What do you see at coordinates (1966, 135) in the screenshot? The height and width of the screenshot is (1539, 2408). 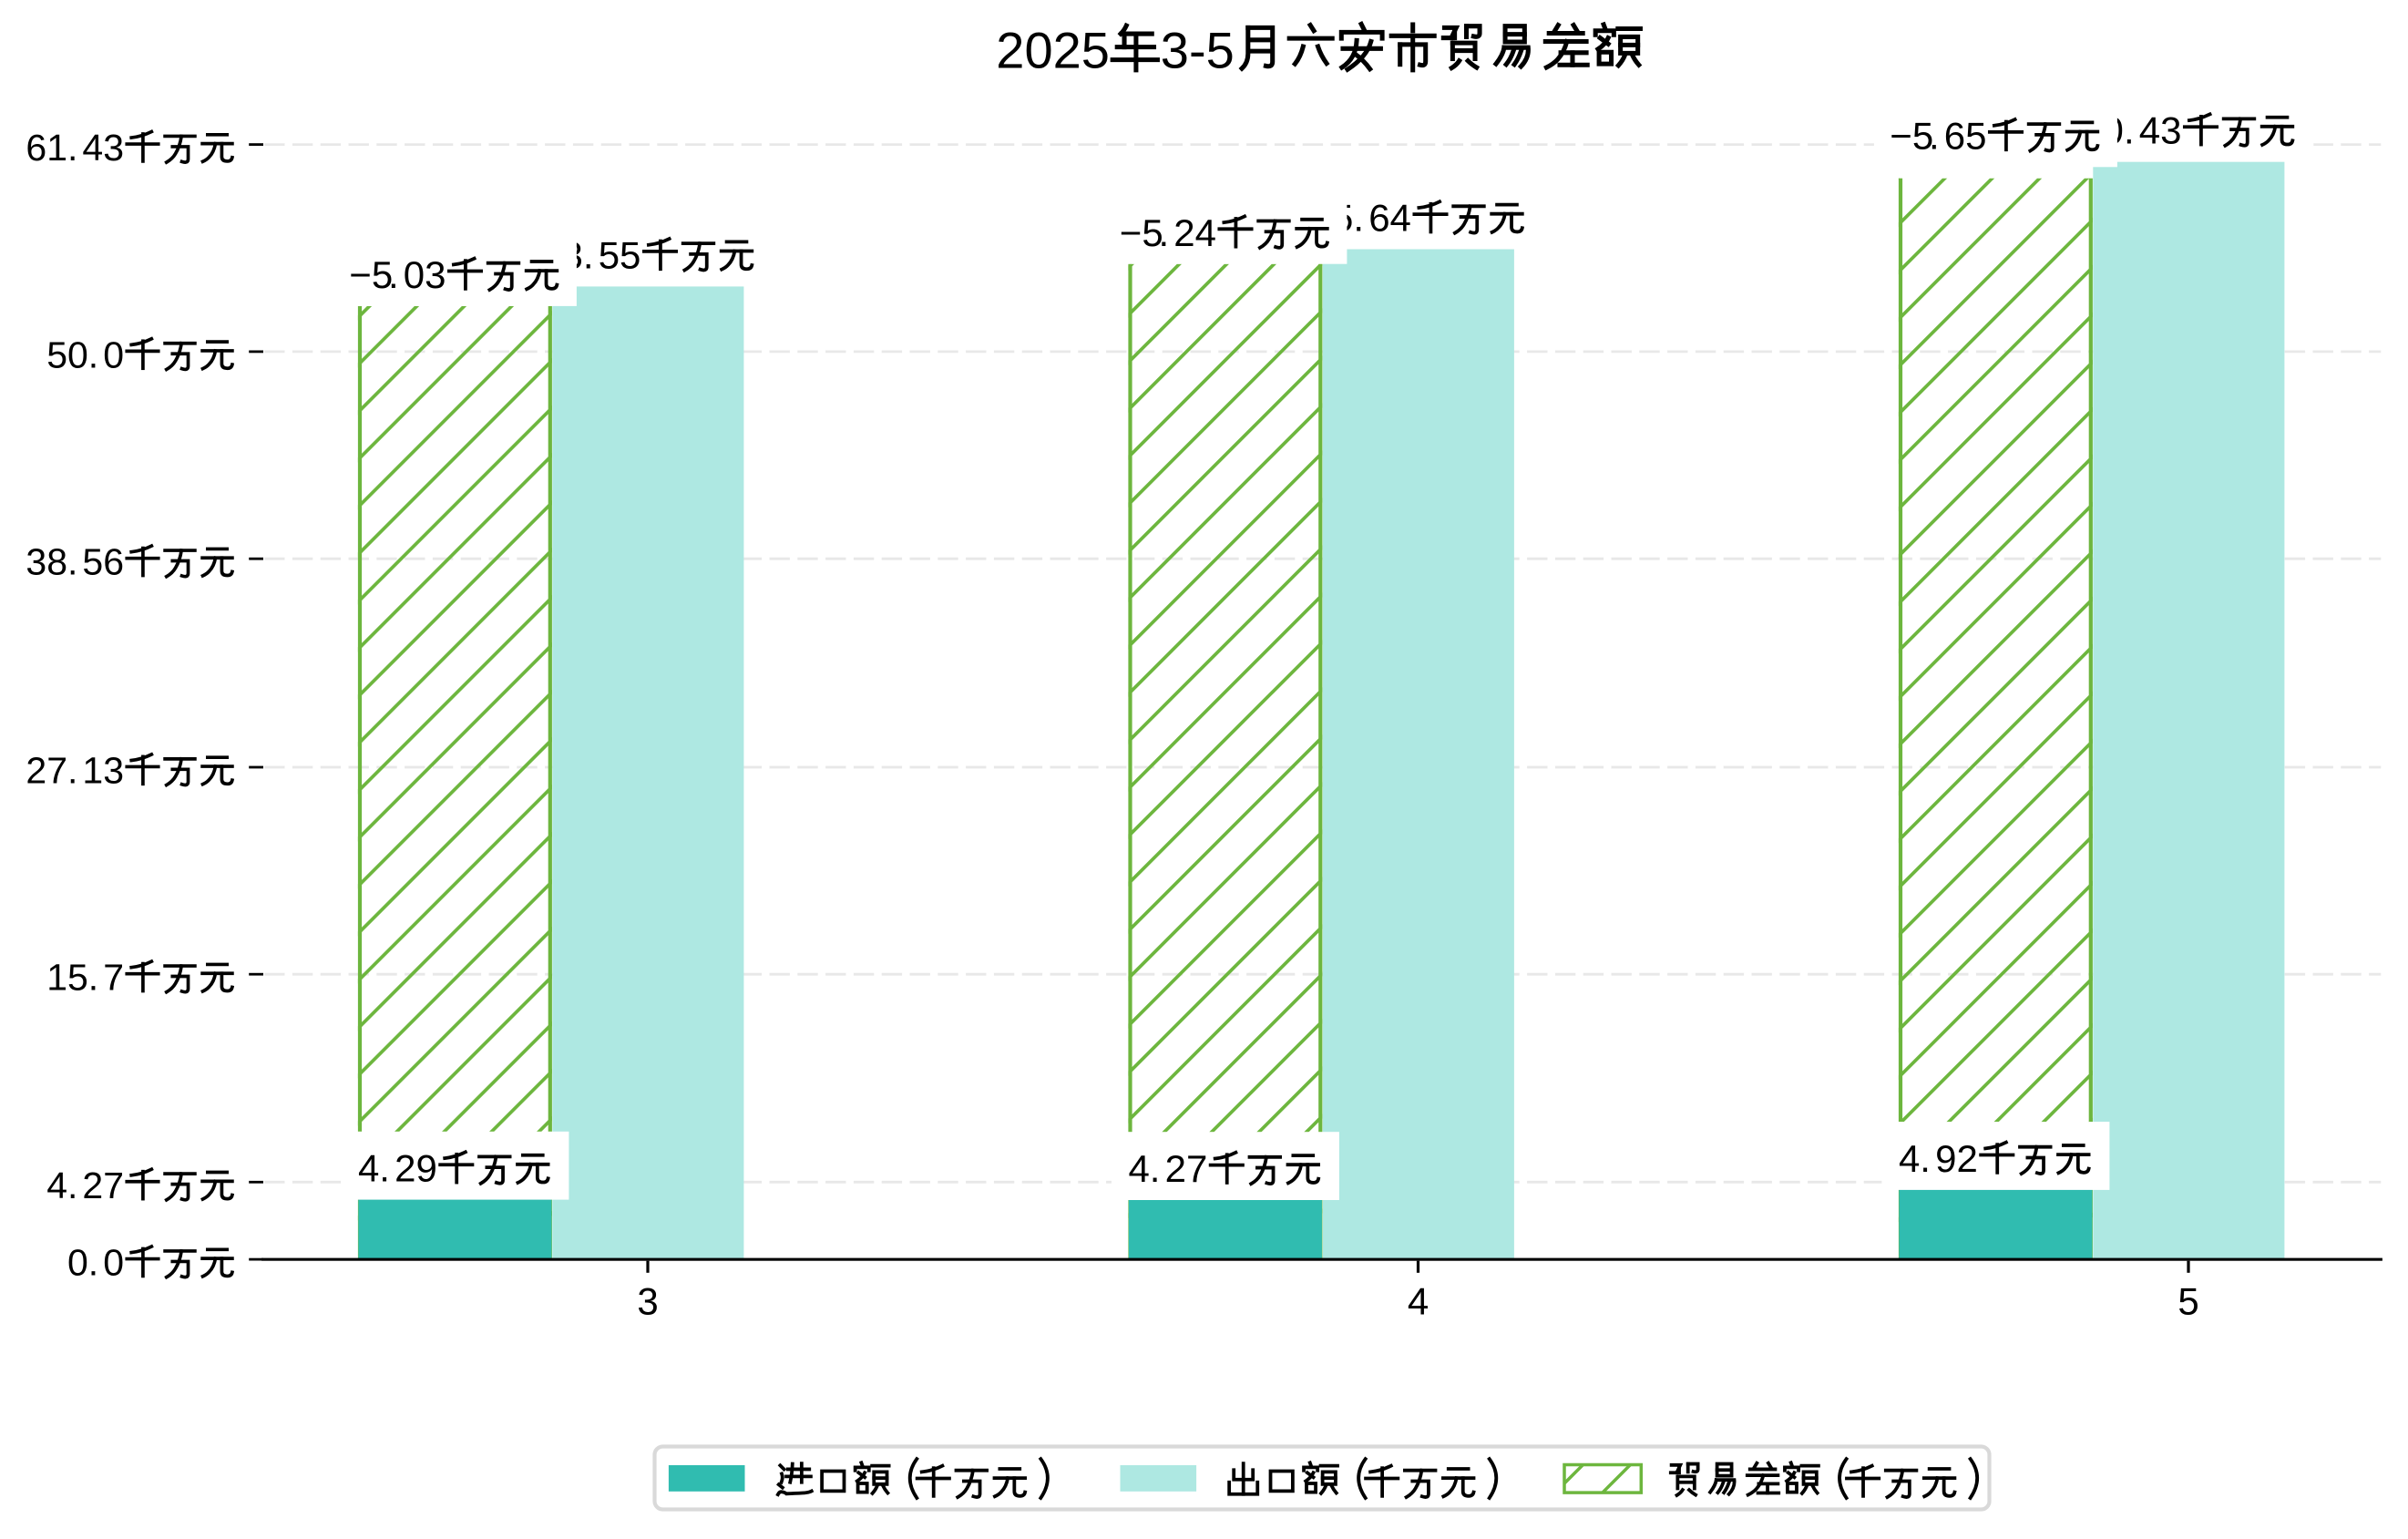 I see `svg-text: 65` at bounding box center [1966, 135].